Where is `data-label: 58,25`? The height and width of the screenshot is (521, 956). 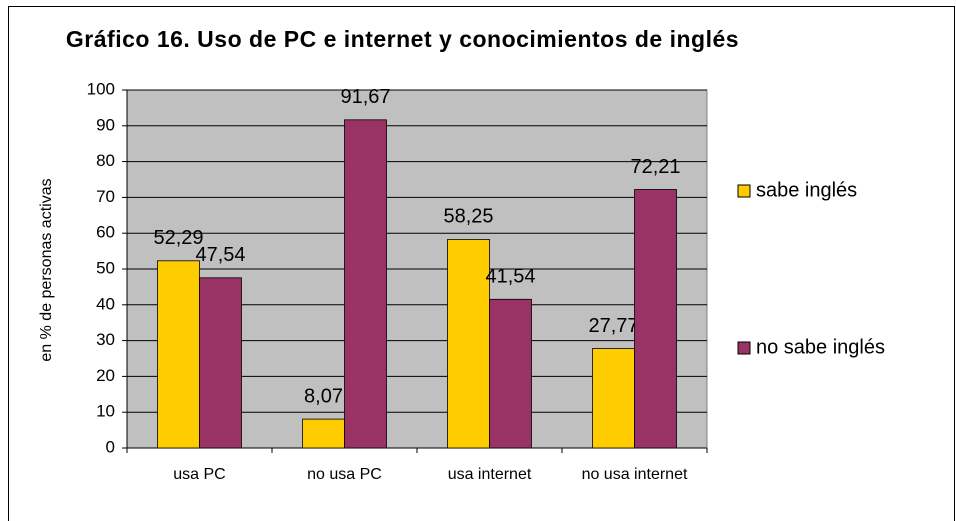
data-label: 58,25 is located at coordinates (468, 217).